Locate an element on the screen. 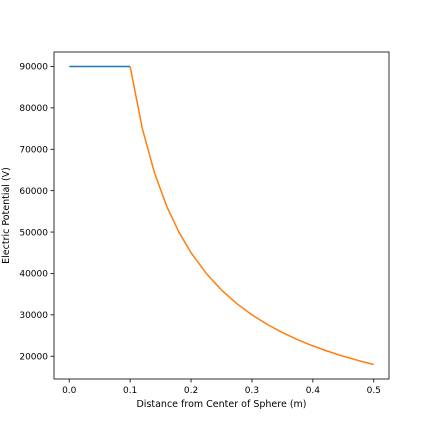 The width and height of the screenshot is (432, 432). y-tick-label: 50000 is located at coordinates (33, 233).